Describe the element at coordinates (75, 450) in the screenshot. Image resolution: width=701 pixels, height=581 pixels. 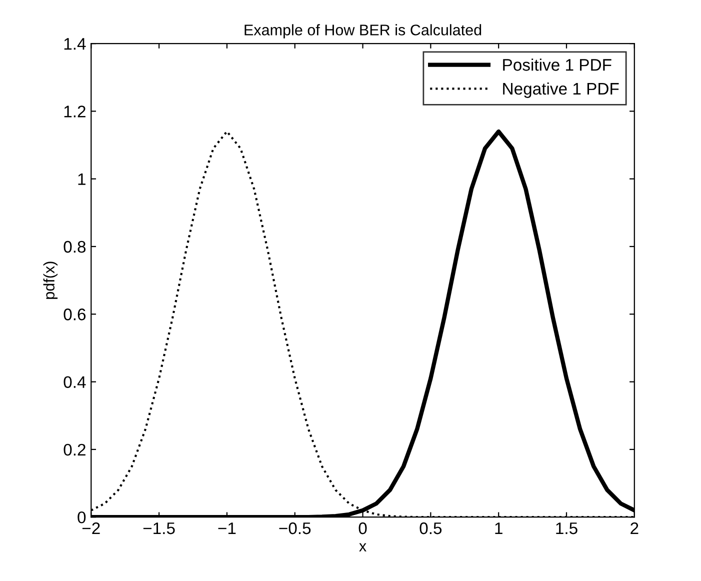
I see `y-tick-label: 0.2` at that location.